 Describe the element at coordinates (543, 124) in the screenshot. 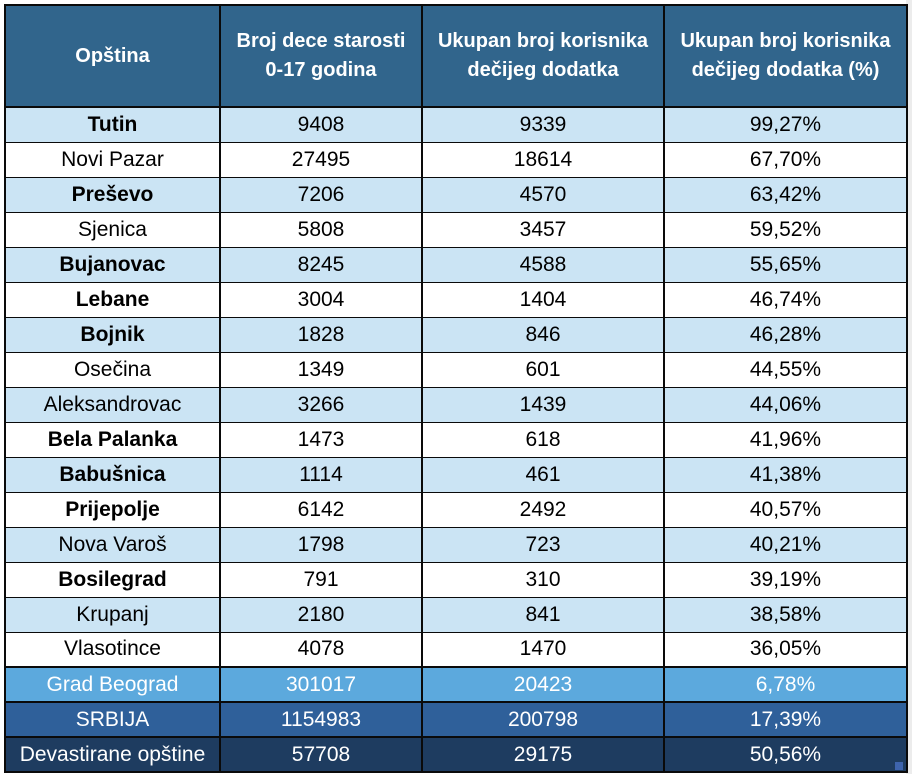

I see `allowance-users-cell: 9339` at that location.